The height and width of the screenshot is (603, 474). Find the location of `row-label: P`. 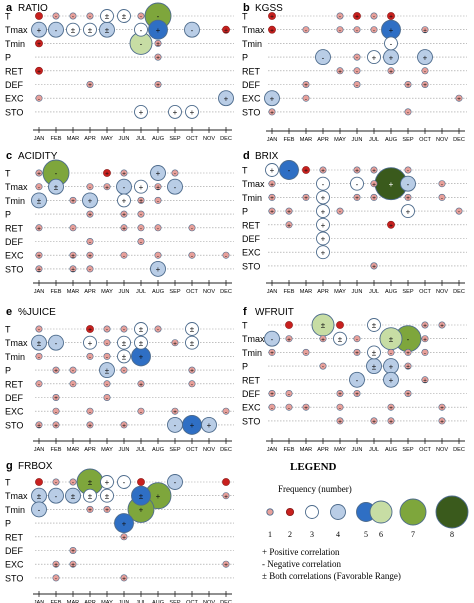

row-label: P is located at coordinates (245, 367).